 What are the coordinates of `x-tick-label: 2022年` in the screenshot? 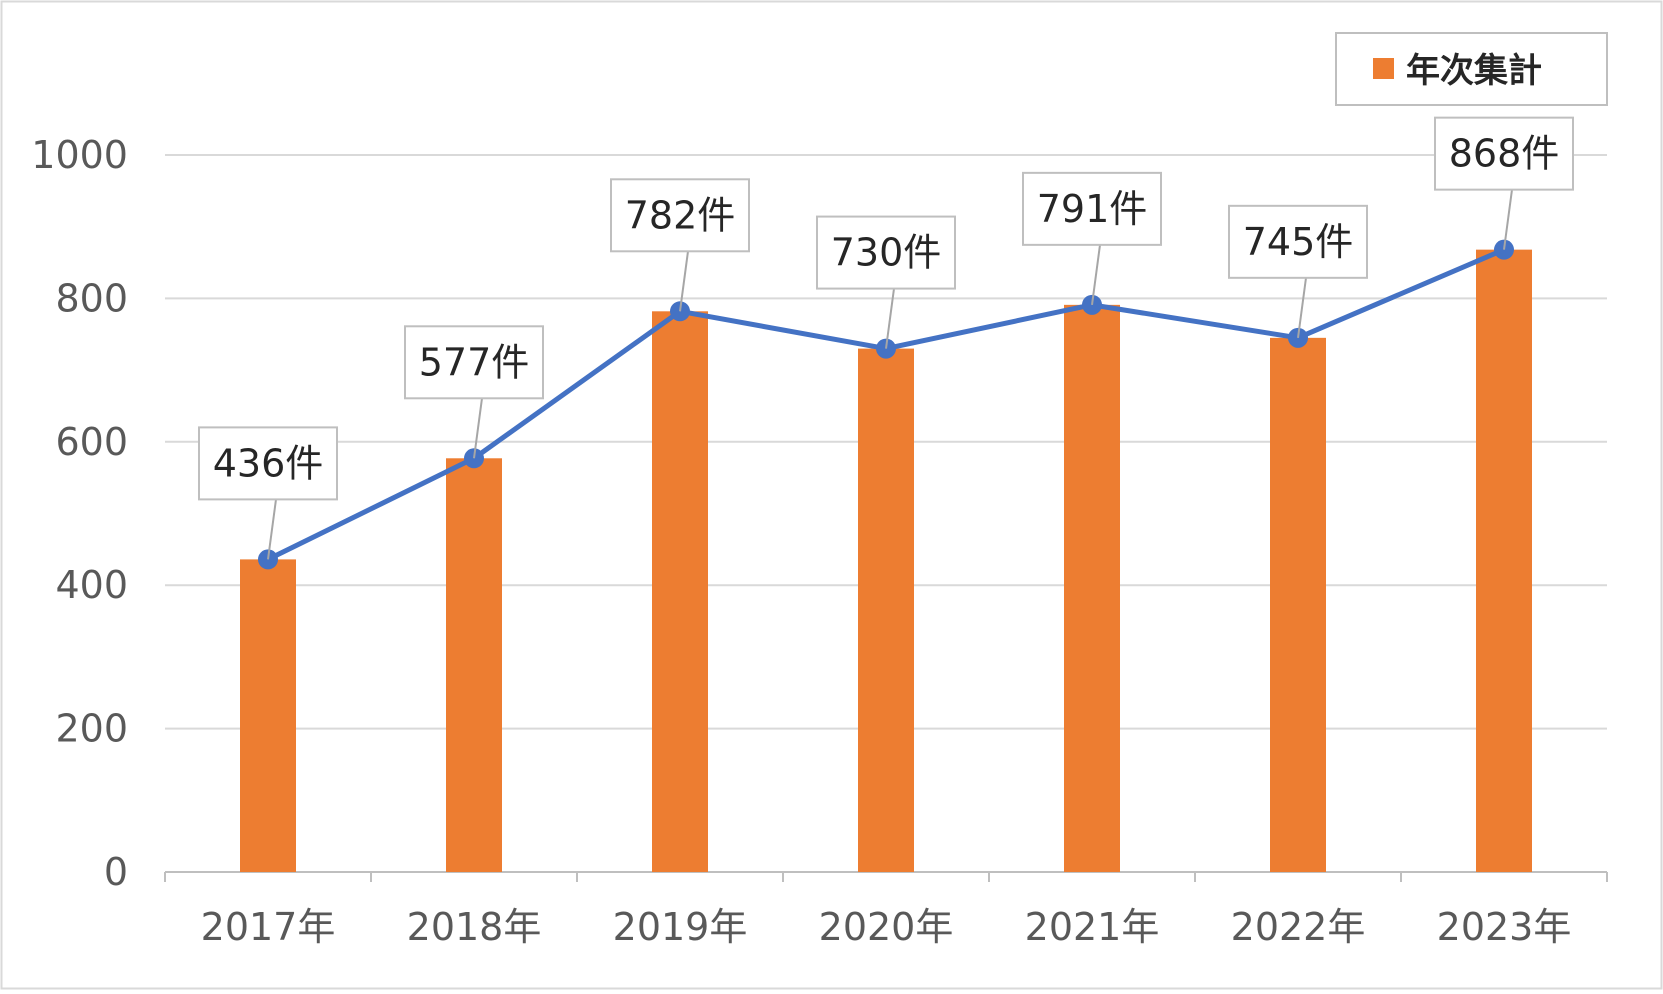 It's located at (1298, 927).